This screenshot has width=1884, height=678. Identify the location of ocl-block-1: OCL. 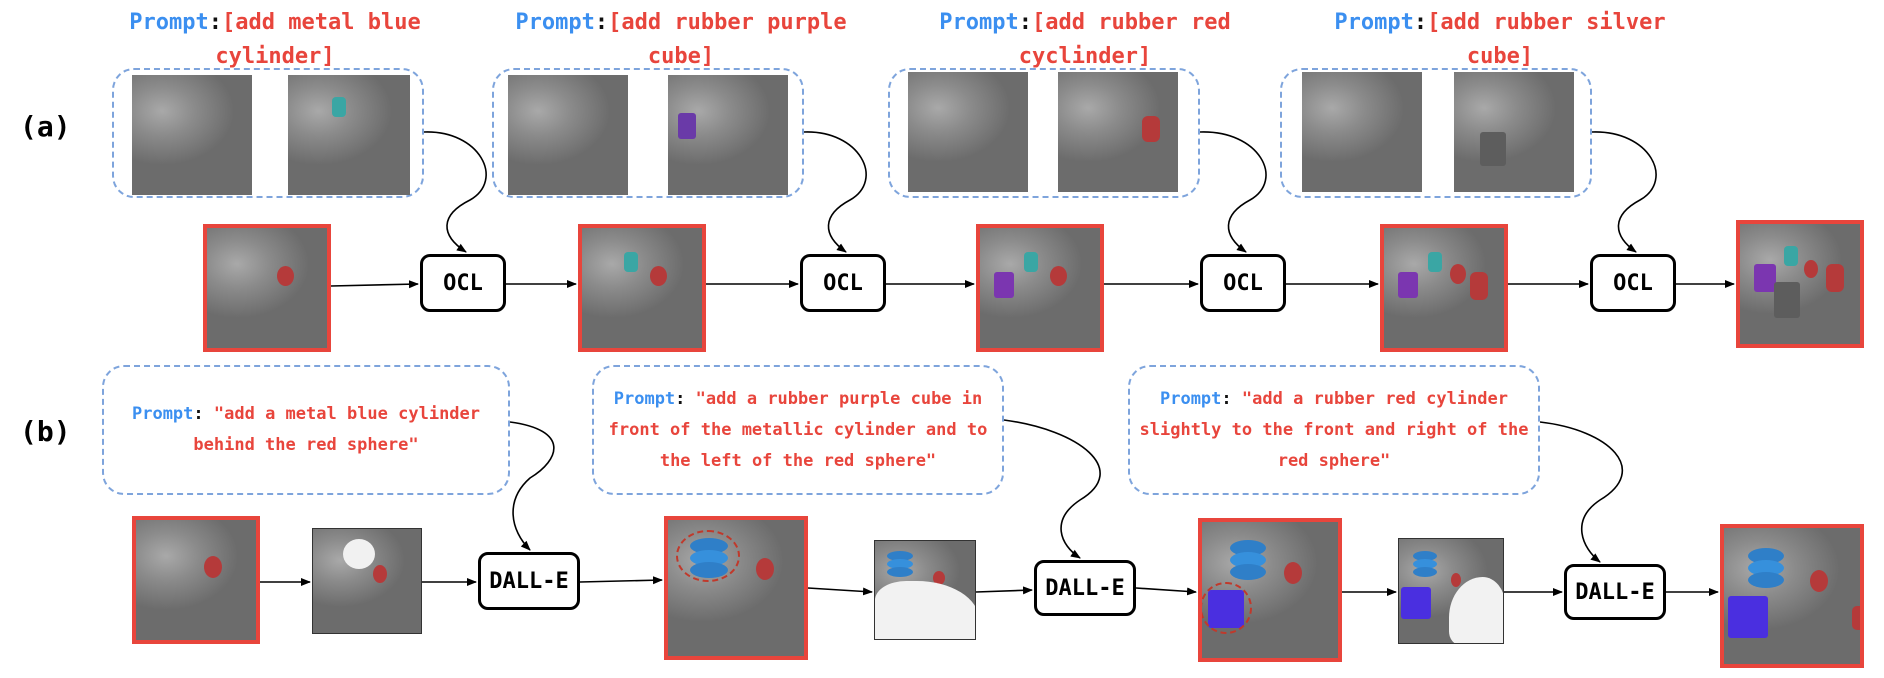
(463, 283).